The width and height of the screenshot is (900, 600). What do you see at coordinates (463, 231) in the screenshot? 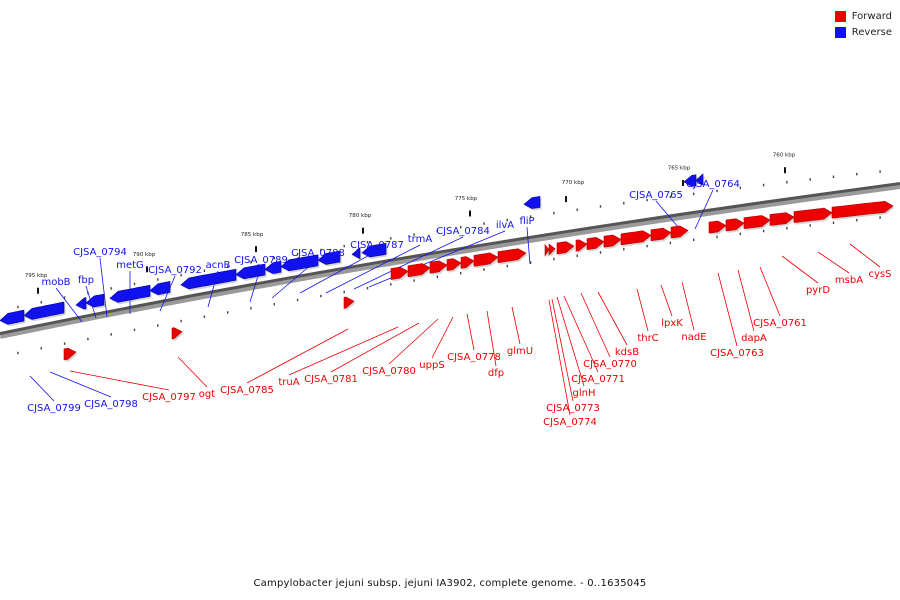
I see `gene-label-cjsa_0784: CJSA_0784` at bounding box center [463, 231].